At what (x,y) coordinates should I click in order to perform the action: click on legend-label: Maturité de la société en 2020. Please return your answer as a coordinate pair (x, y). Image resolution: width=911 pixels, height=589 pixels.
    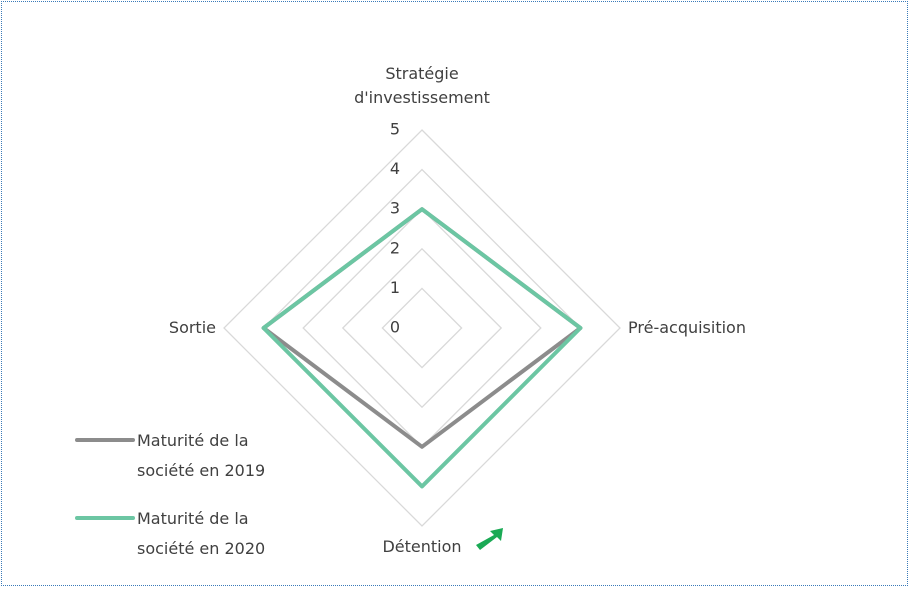
    Looking at the image, I should click on (201, 533).